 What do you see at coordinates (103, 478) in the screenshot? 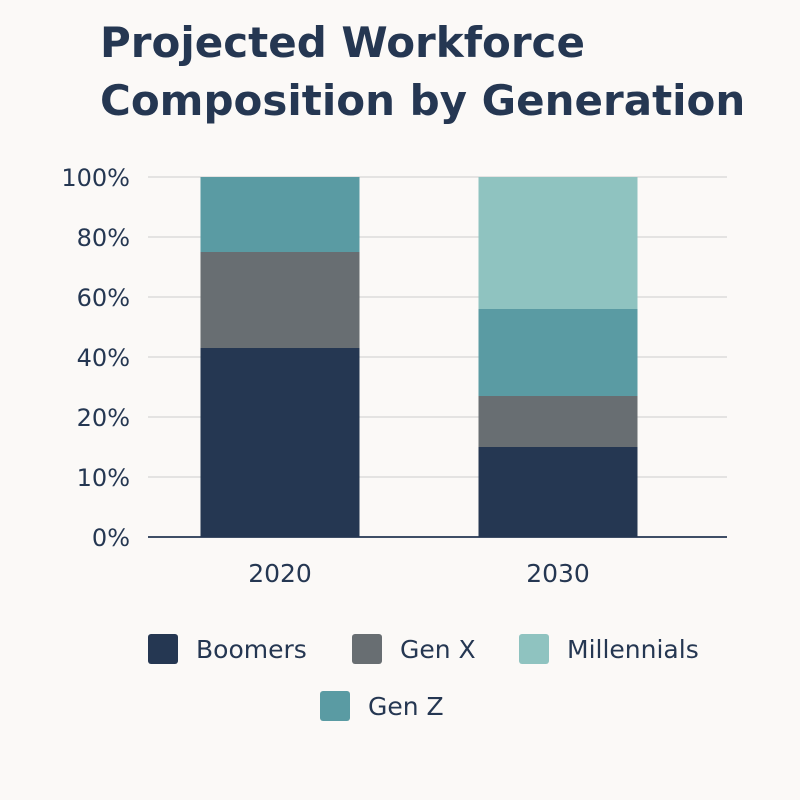
I see `y-tick-label: 10%` at bounding box center [103, 478].